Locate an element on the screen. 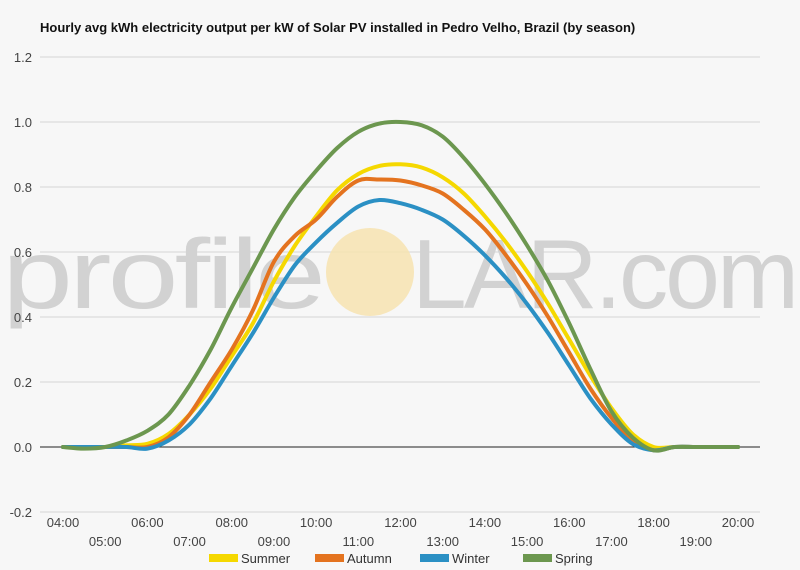 The height and width of the screenshot is (570, 800). watermark-sun-icon is located at coordinates (370, 272).